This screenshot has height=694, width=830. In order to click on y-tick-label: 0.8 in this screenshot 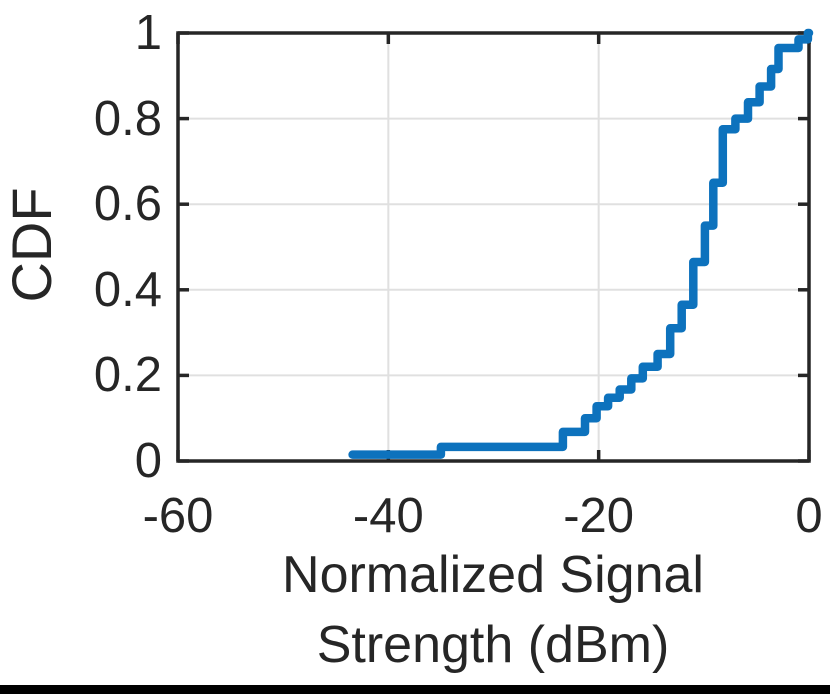, I will do `click(127, 118)`.